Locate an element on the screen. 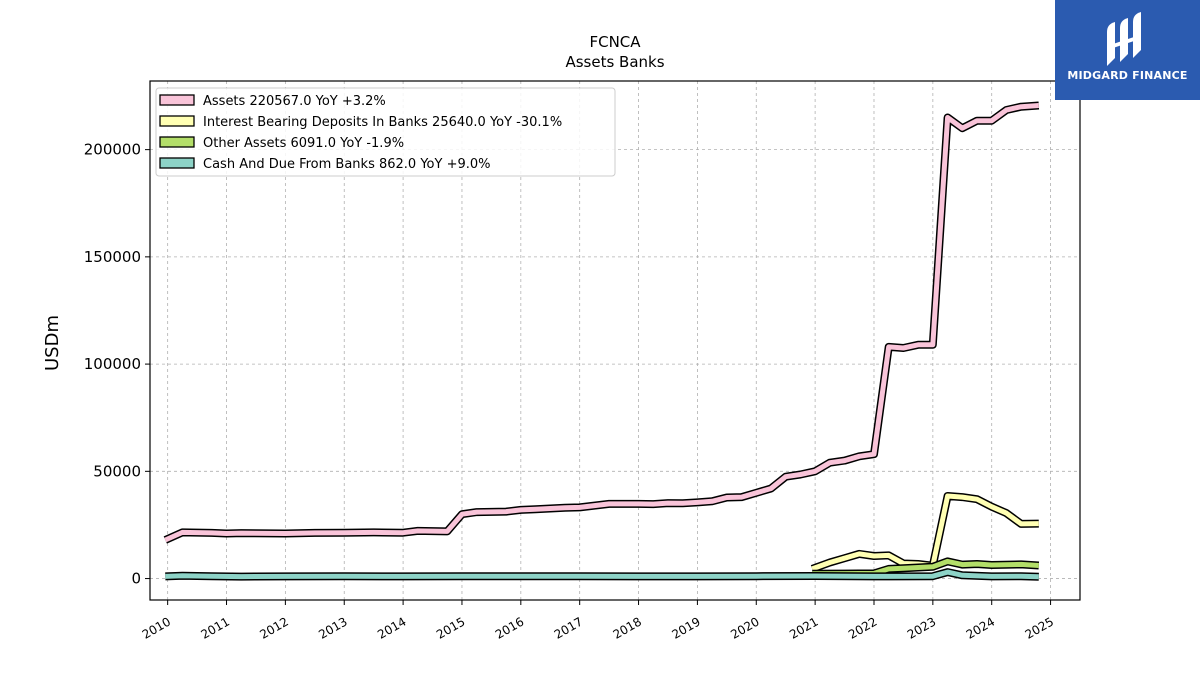  chart-title: FCNCA is located at coordinates (615, 42).